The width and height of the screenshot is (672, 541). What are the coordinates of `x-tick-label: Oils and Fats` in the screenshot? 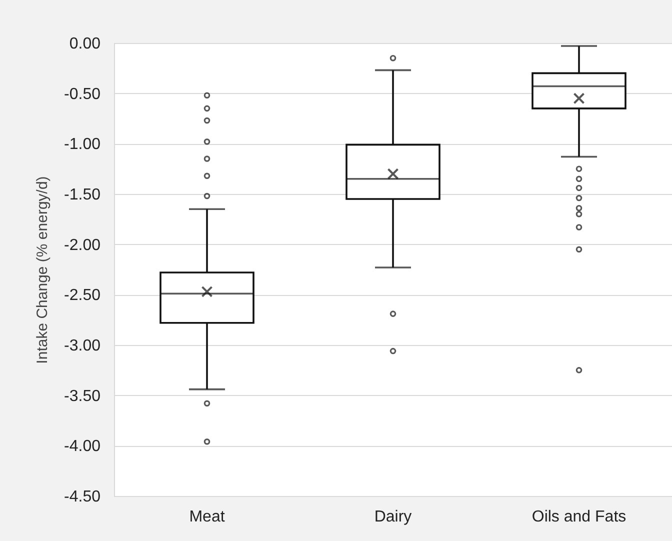 It's located at (579, 517).